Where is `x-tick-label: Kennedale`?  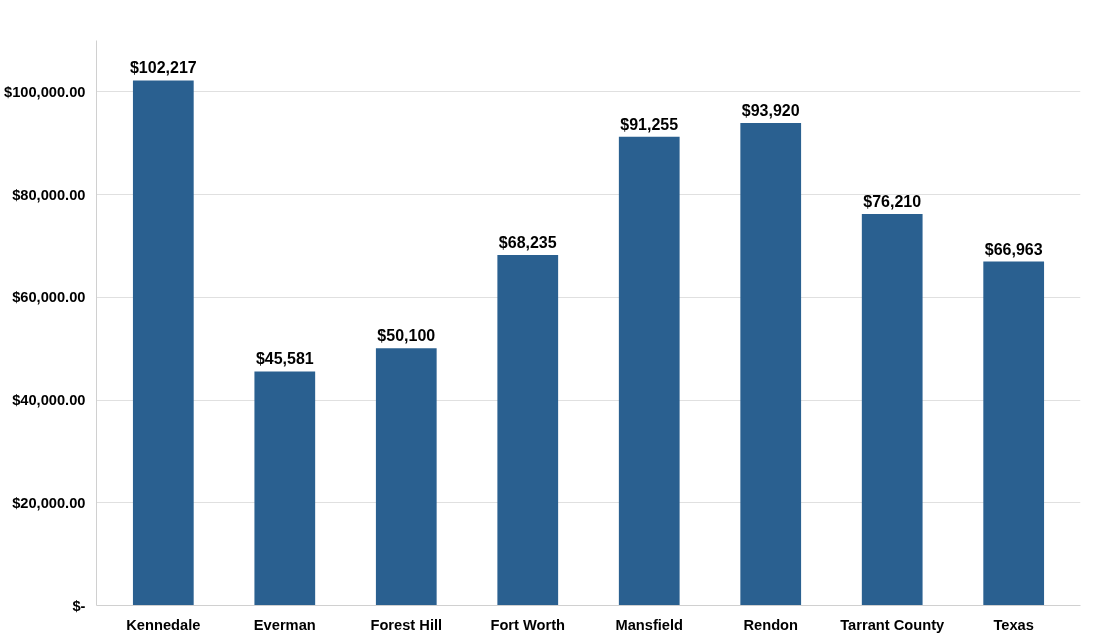
x-tick-label: Kennedale is located at coordinates (163, 624).